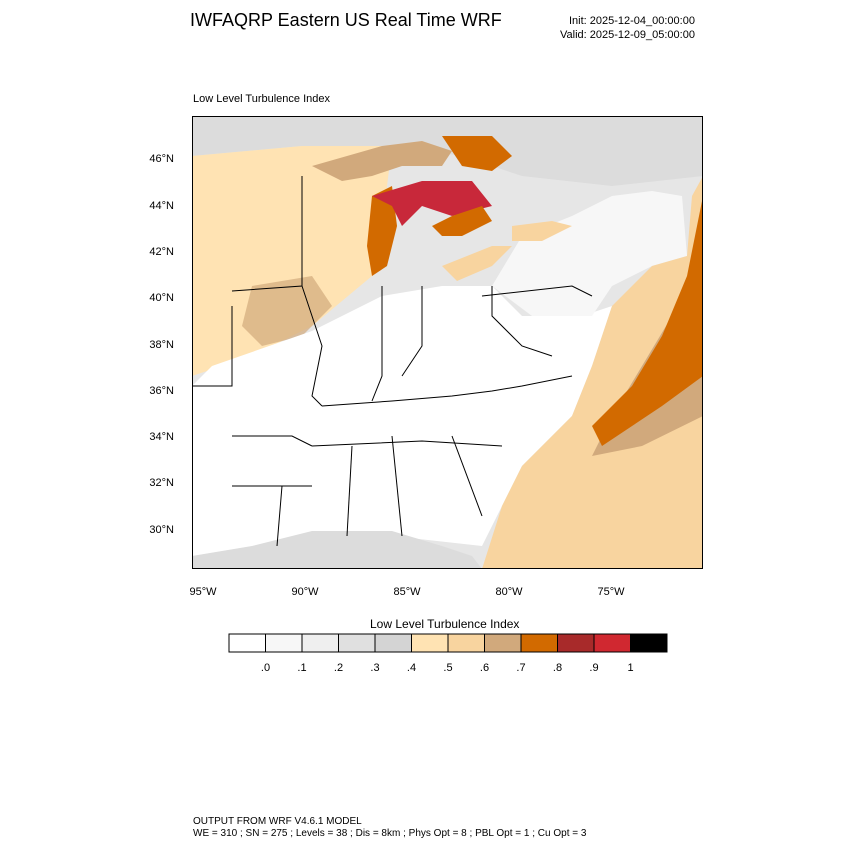  I want to click on colorbar, so click(448, 643).